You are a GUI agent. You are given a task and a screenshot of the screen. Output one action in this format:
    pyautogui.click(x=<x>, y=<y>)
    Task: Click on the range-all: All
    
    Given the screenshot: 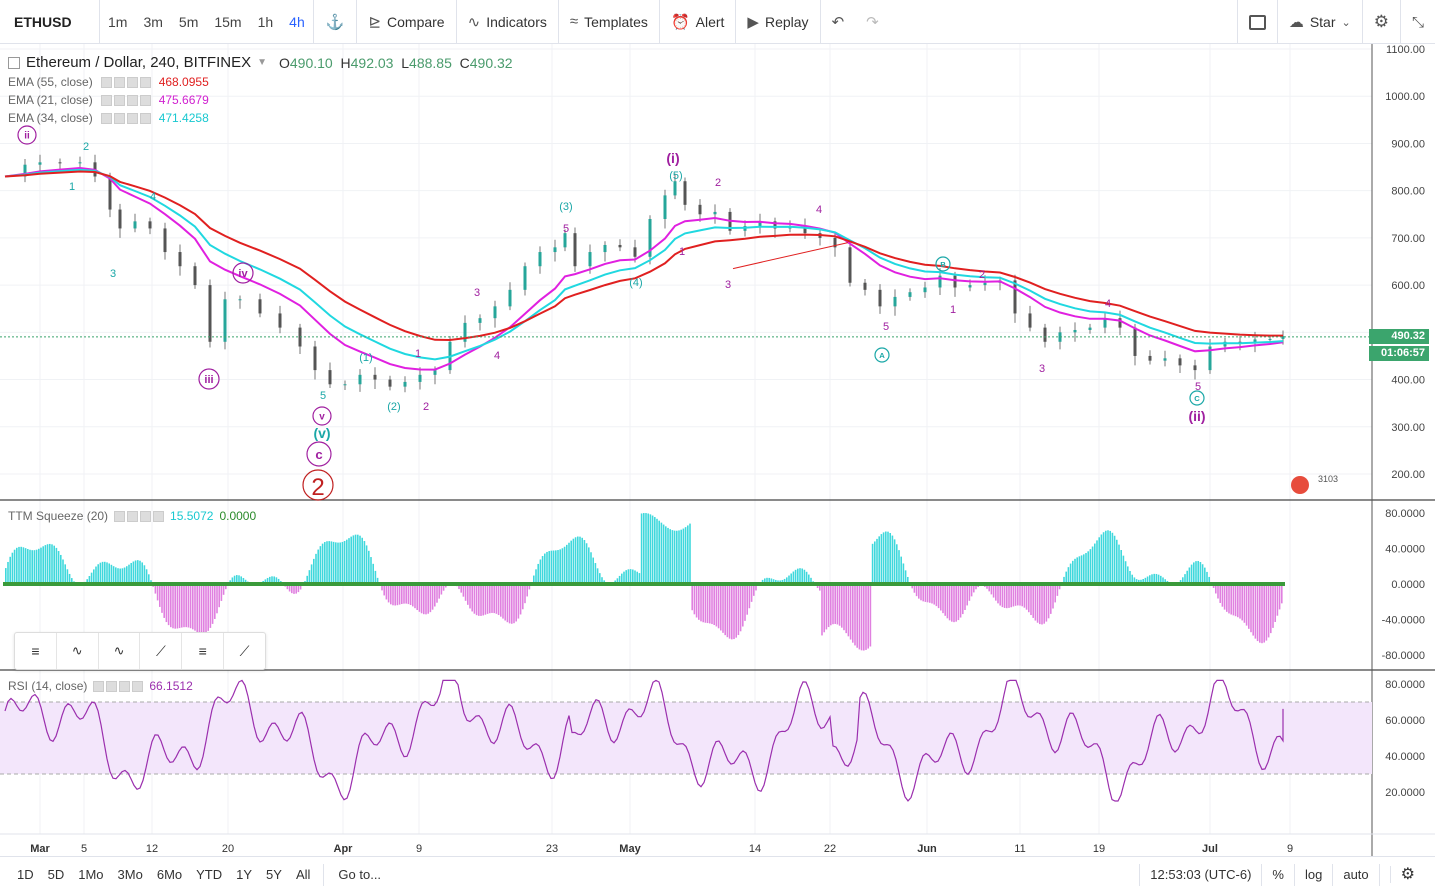 What is the action you would take?
    pyautogui.click(x=303, y=874)
    